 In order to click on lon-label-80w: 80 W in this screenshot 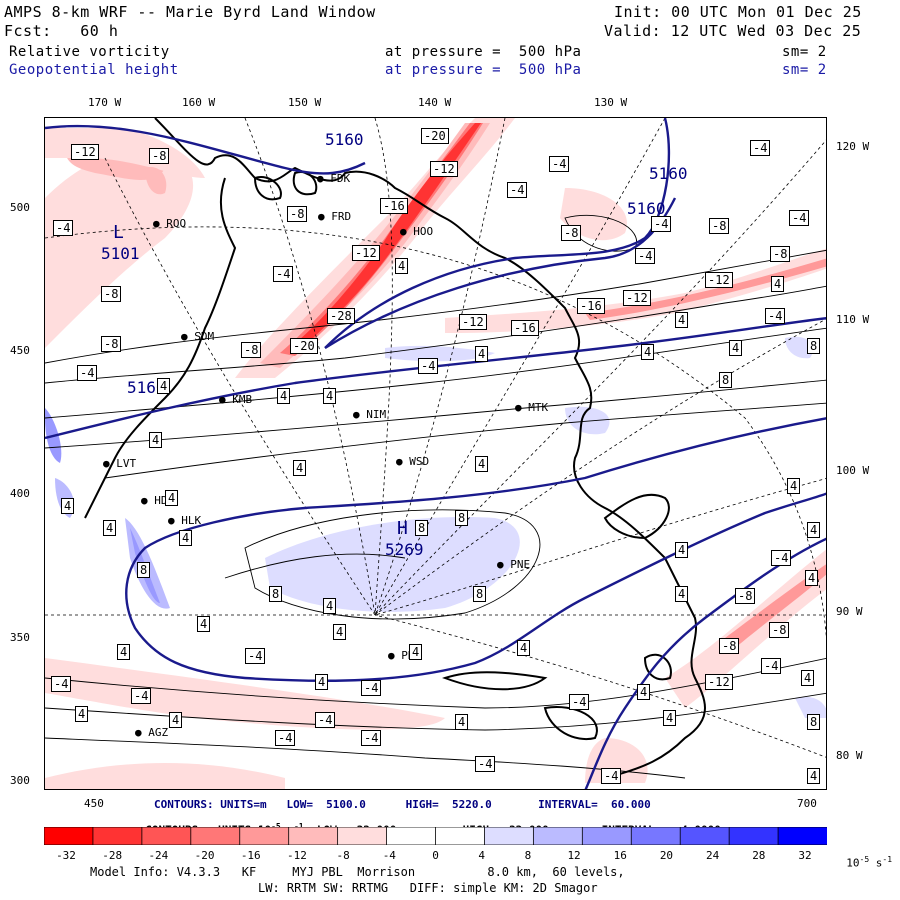, I will do `click(849, 755)`.